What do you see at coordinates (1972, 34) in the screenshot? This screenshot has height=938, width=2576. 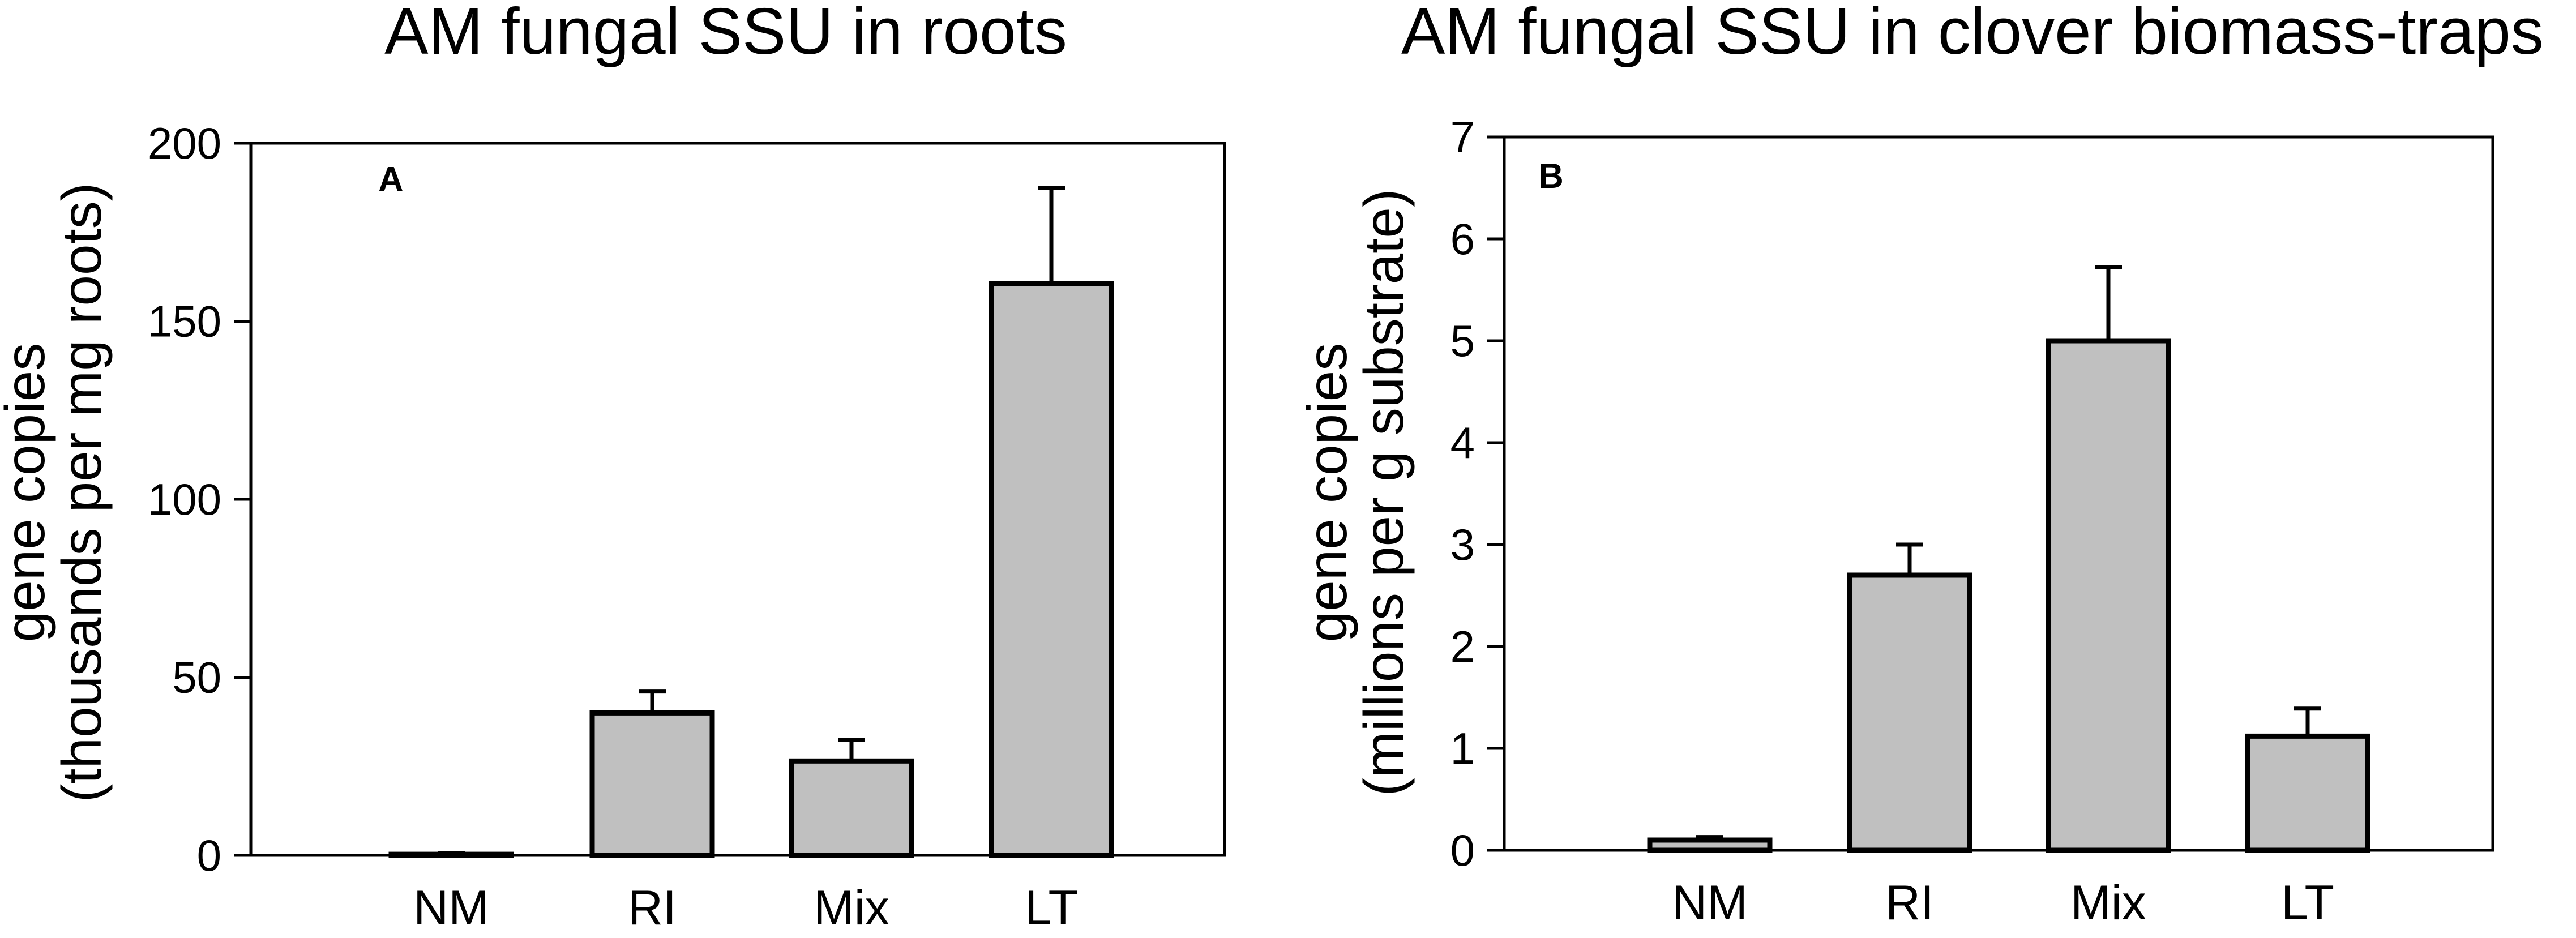 I see `chart-title: AM fungal SSU in clover biomass-traps` at bounding box center [1972, 34].